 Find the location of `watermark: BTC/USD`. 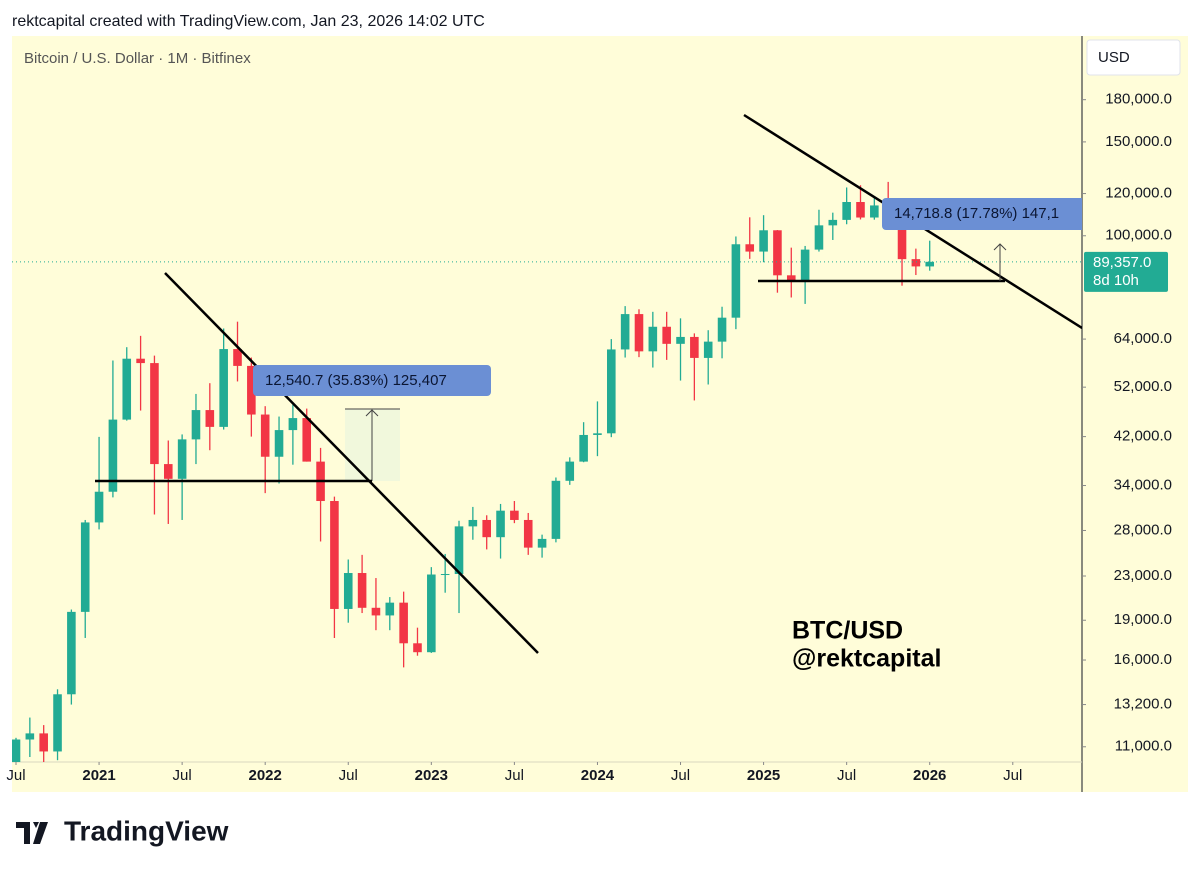

watermark: BTC/USD is located at coordinates (847, 631).